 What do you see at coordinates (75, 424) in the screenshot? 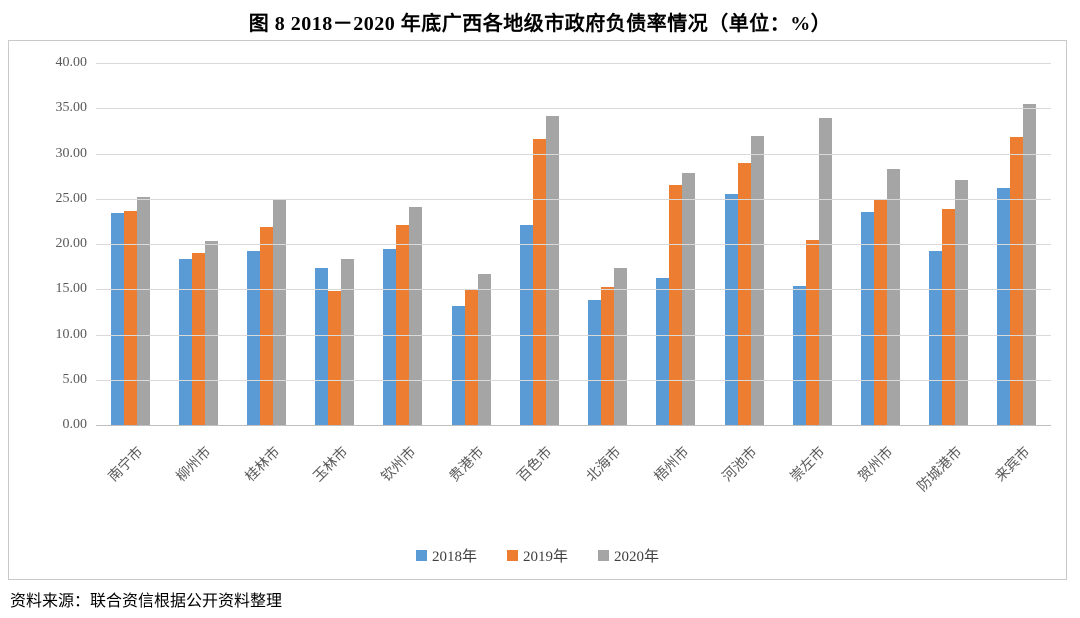
I see `y-tick-label: 0.00` at bounding box center [75, 424].